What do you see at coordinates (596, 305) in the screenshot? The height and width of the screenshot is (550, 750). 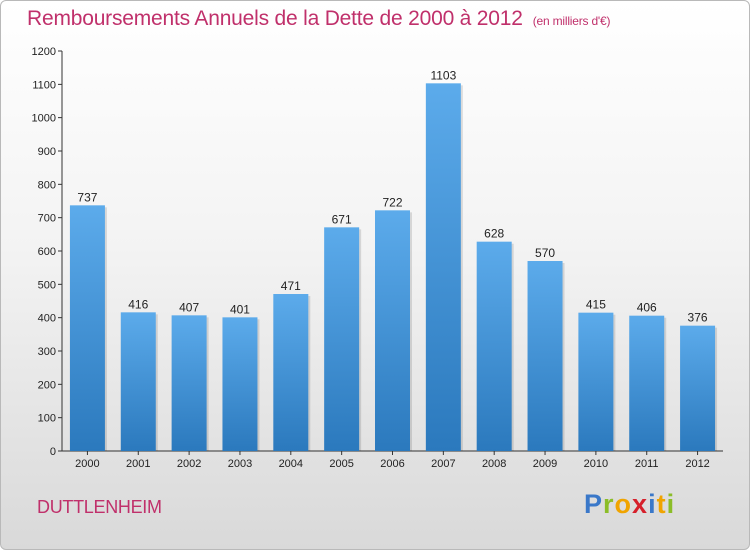 I see `data-label: 415` at bounding box center [596, 305].